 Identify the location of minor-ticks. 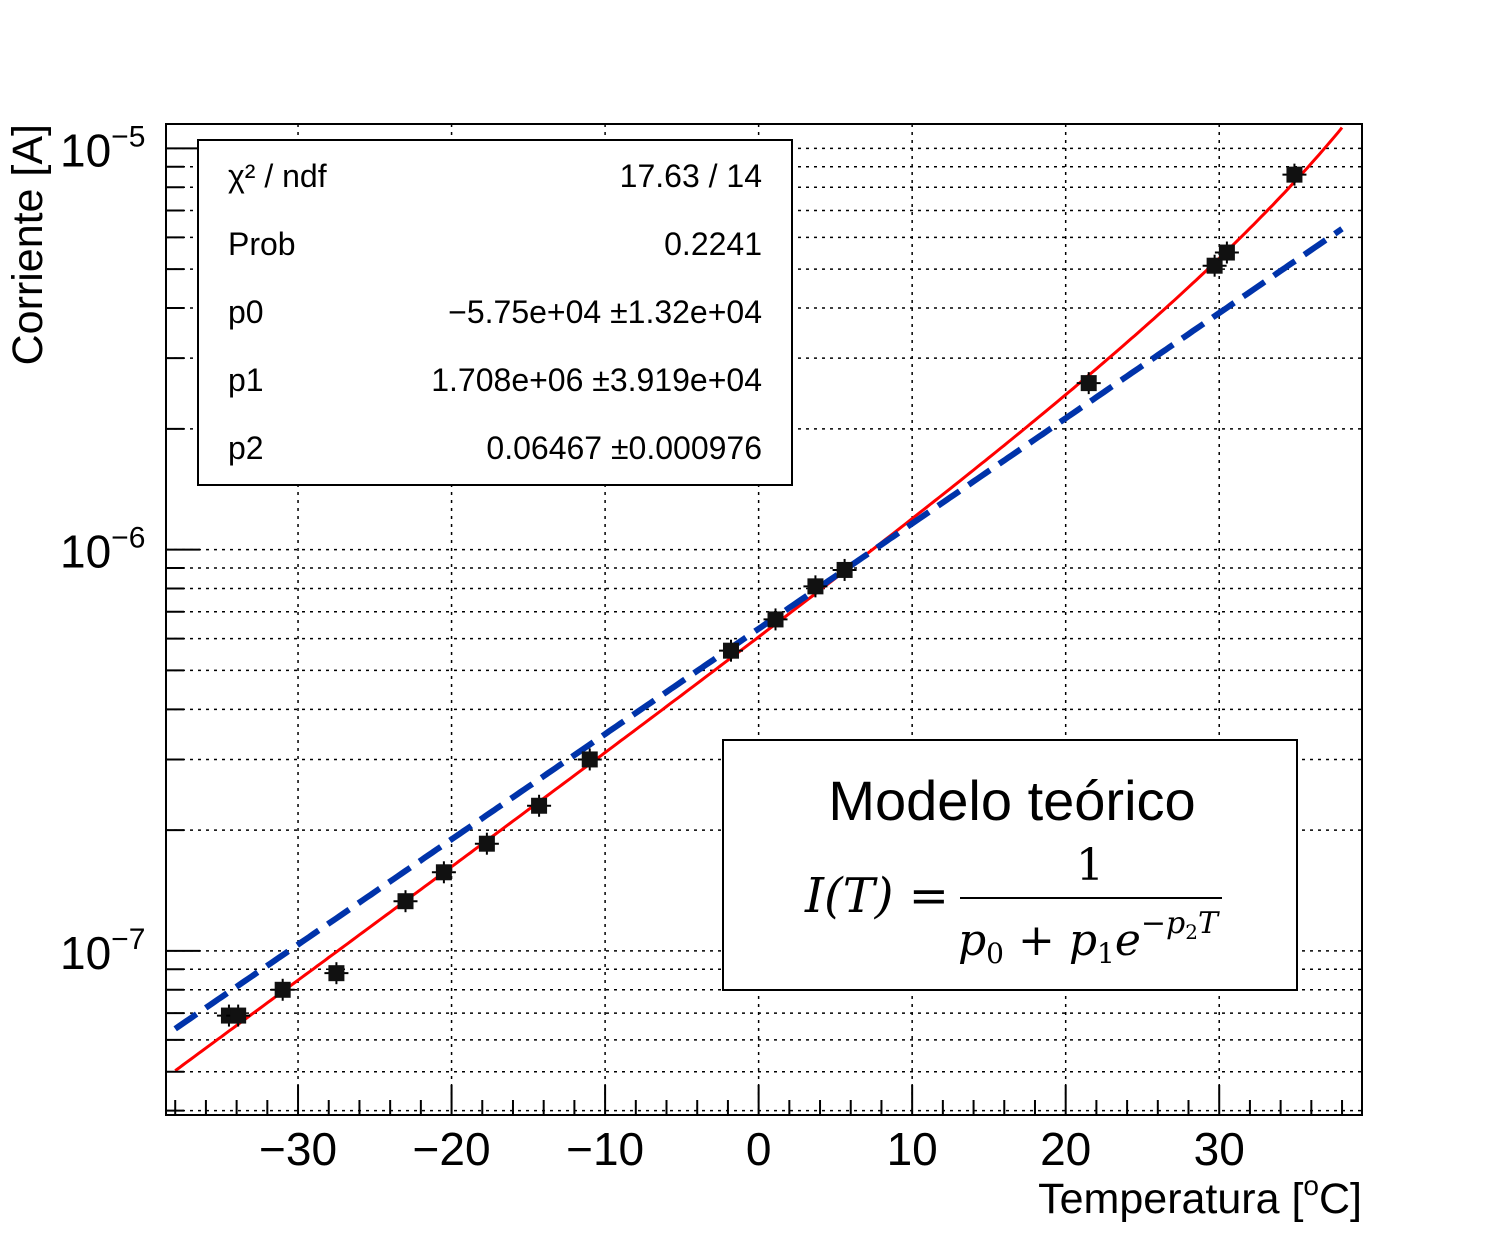
(759, 1107).